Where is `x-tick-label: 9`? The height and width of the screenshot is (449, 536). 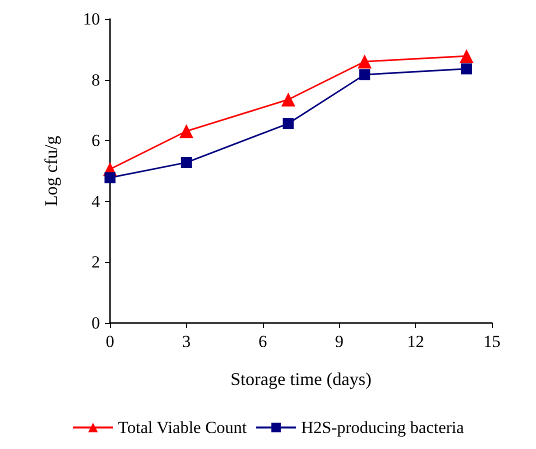 x-tick-label: 9 is located at coordinates (339, 341).